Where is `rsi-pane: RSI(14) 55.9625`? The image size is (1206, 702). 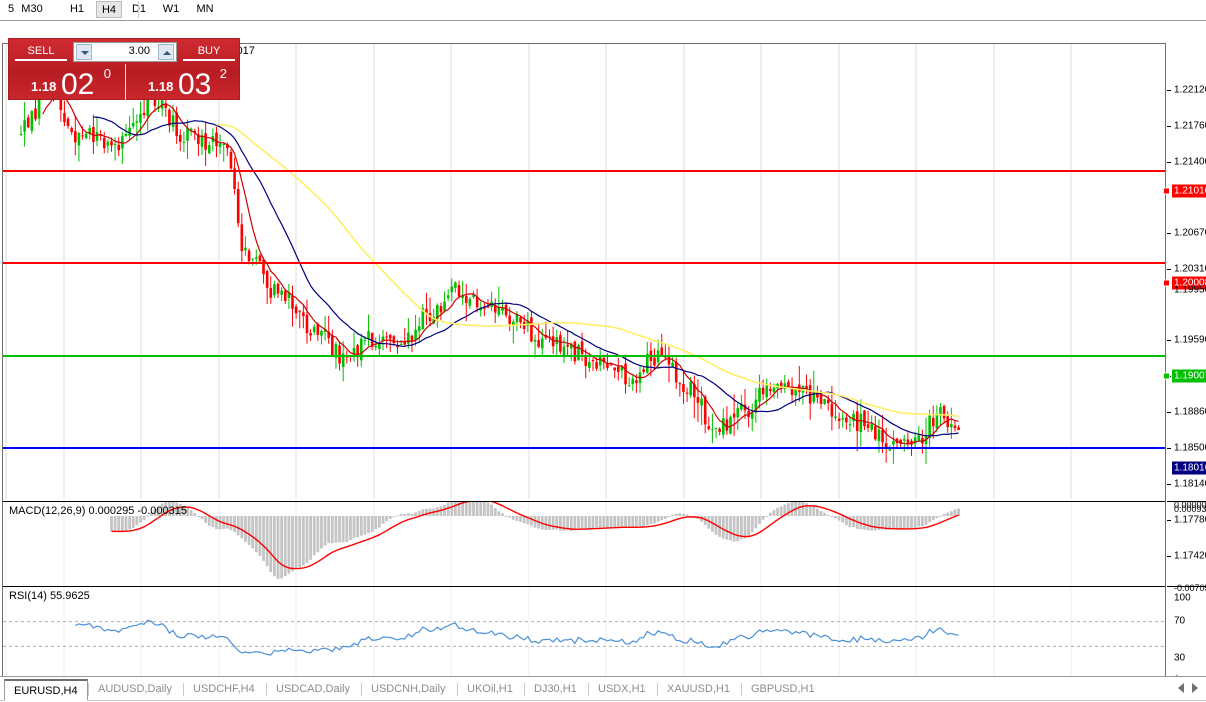
rsi-pane: RSI(14) 55.9625 is located at coordinates (584, 631).